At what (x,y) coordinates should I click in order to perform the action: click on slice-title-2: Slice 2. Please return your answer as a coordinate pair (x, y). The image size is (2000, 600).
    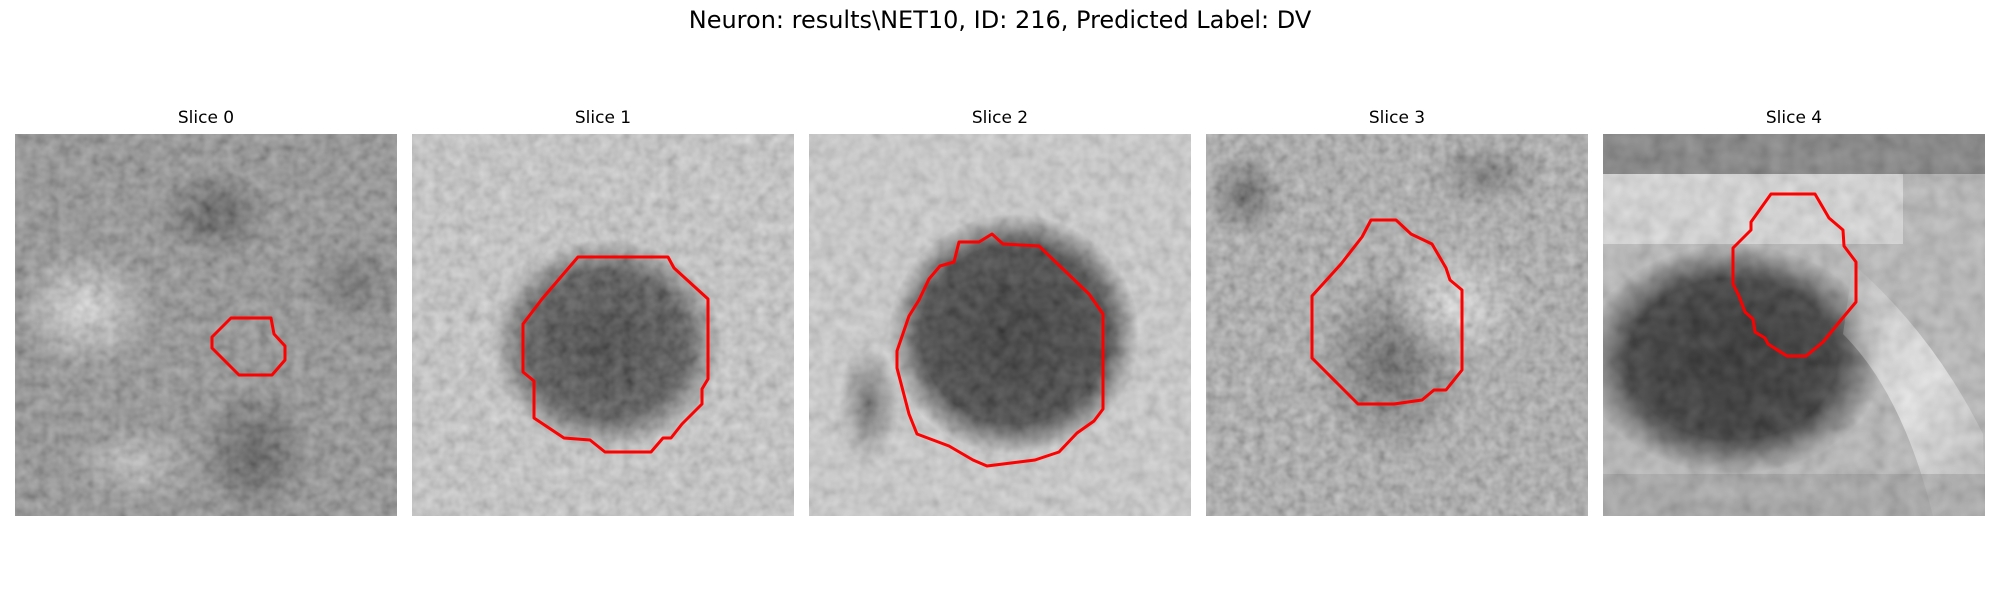
    Looking at the image, I should click on (1000, 118).